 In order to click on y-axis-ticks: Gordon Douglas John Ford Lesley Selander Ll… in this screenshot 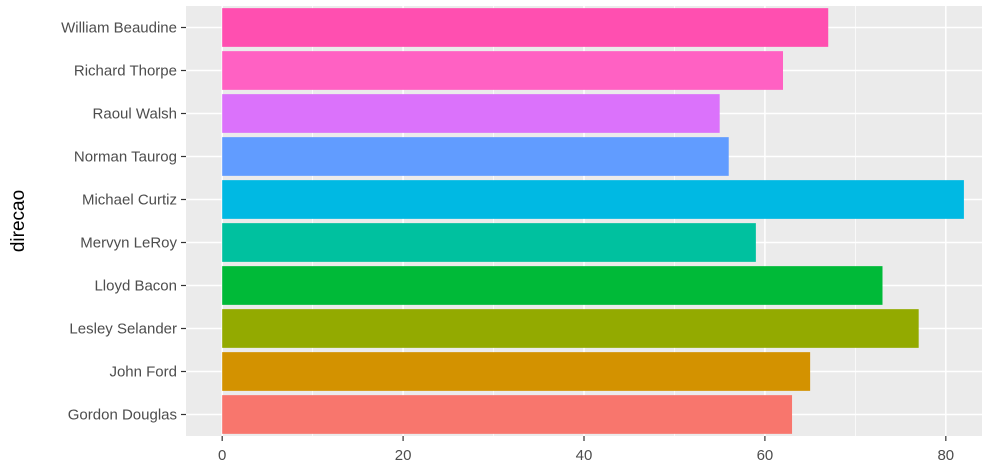, I will do `click(123, 222)`.